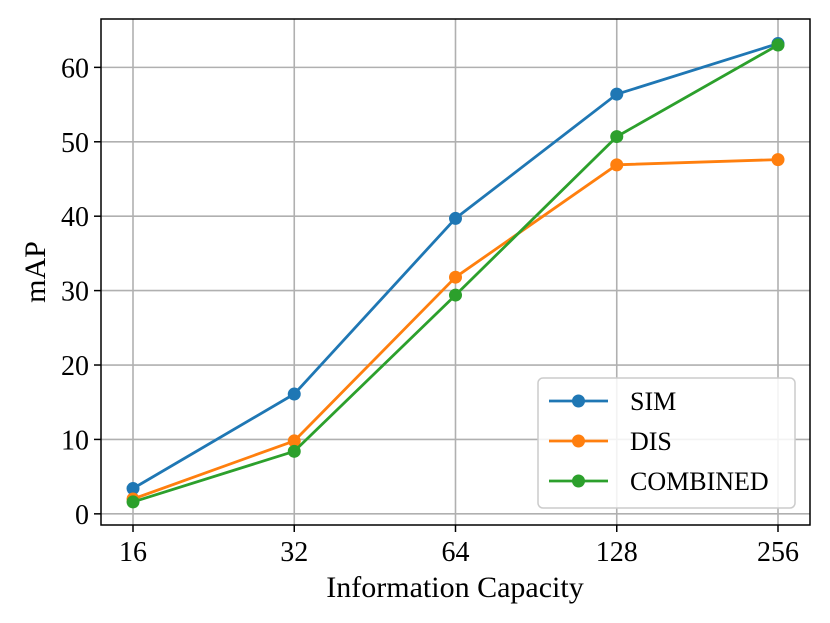 The height and width of the screenshot is (623, 830). Describe the element at coordinates (651, 441) in the screenshot. I see `legend-label: DIS` at that location.